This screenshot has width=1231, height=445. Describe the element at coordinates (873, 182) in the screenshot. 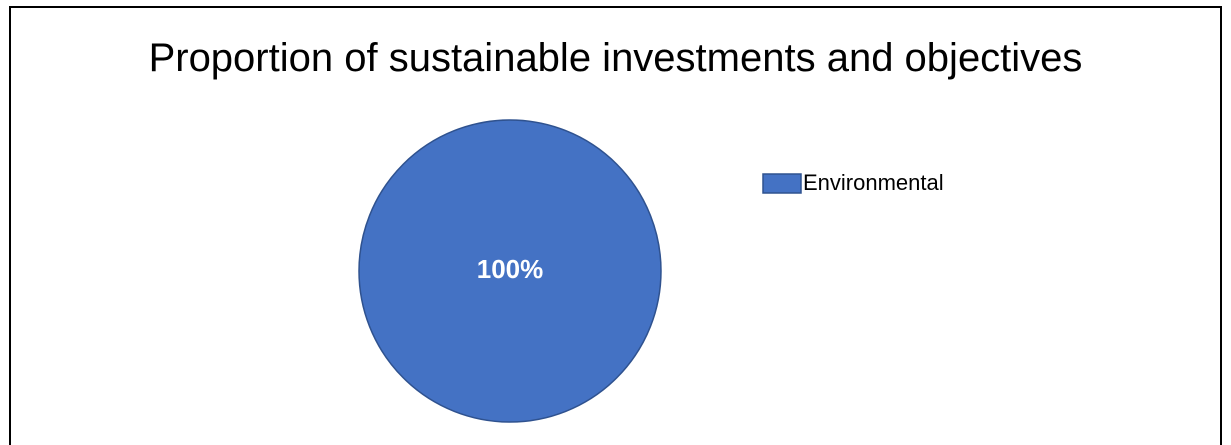

I see `legend-label: Environmental` at that location.